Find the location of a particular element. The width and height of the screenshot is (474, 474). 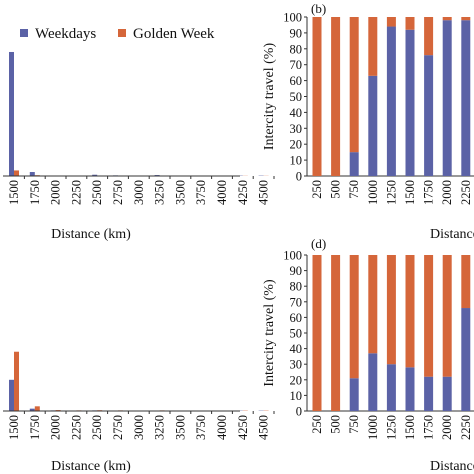

x-tick-label-d-2000: 2000 is located at coordinates (447, 427).